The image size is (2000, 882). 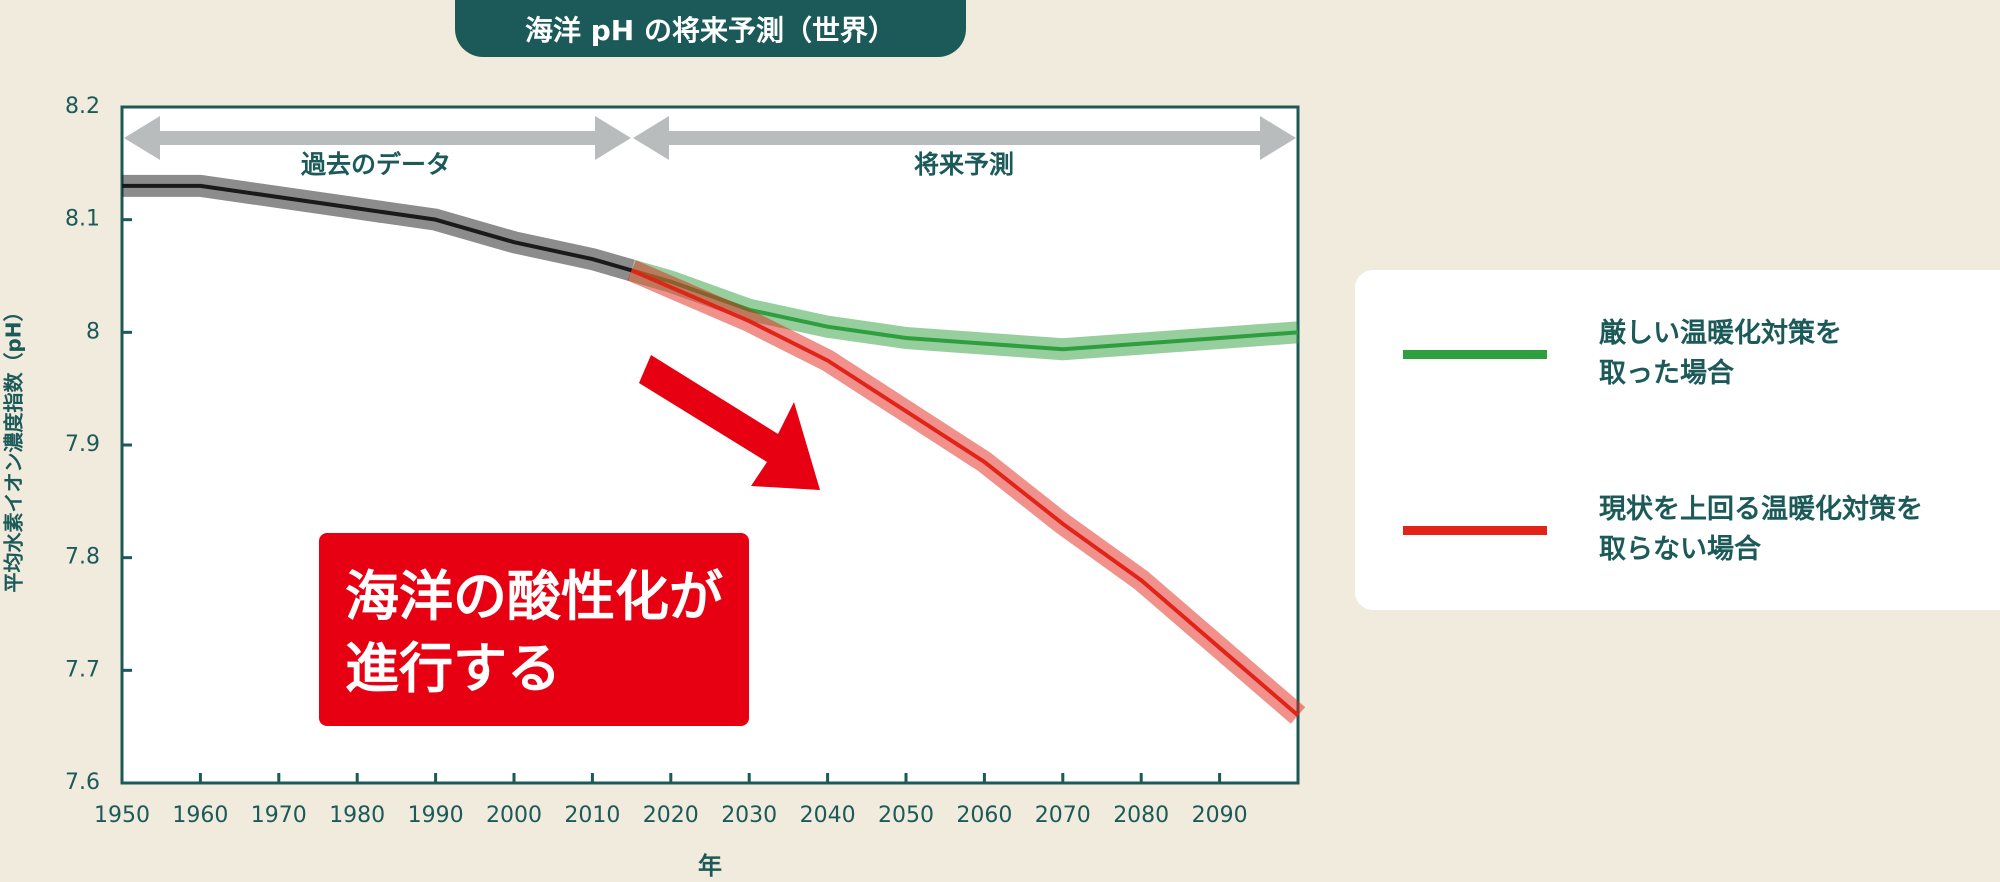 I want to click on legend-item: 厳しい温暖化対策を 取った場合, so click(x=1622, y=354).